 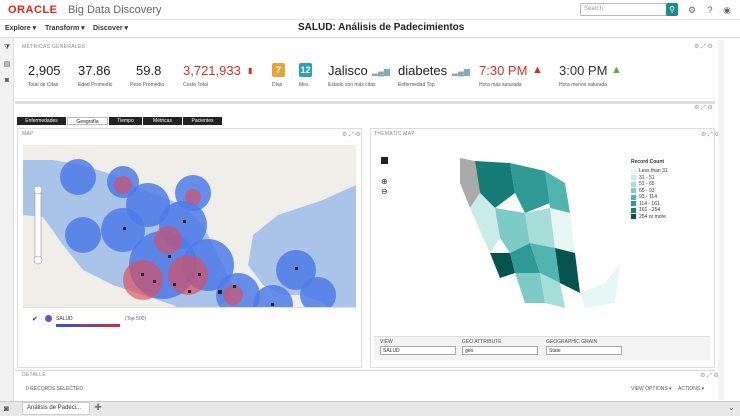 I want to click on search-input: Search, so click(x=629, y=9).